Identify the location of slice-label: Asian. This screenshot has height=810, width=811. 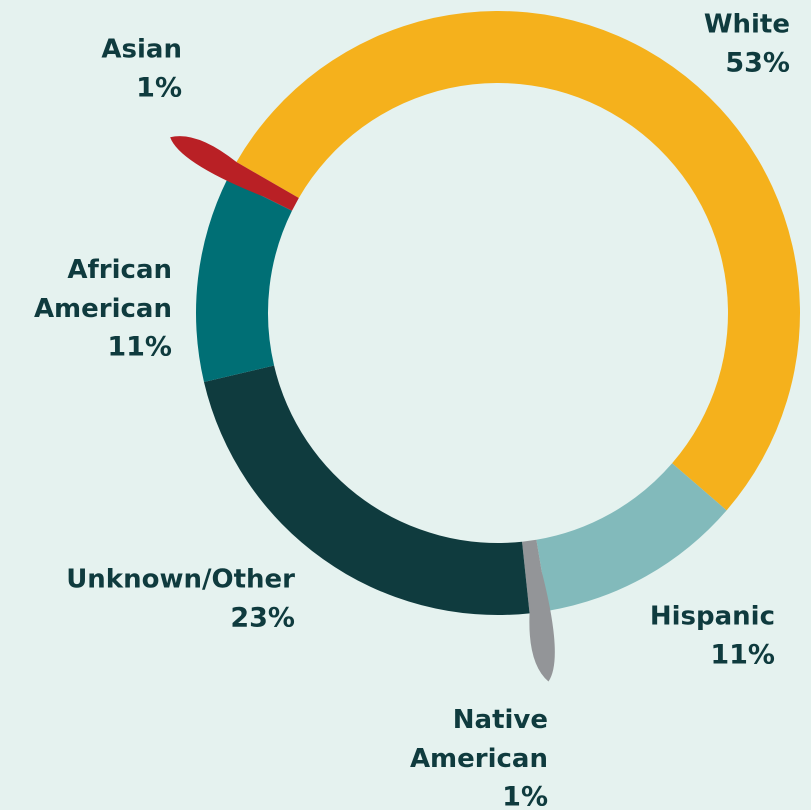
(141, 50).